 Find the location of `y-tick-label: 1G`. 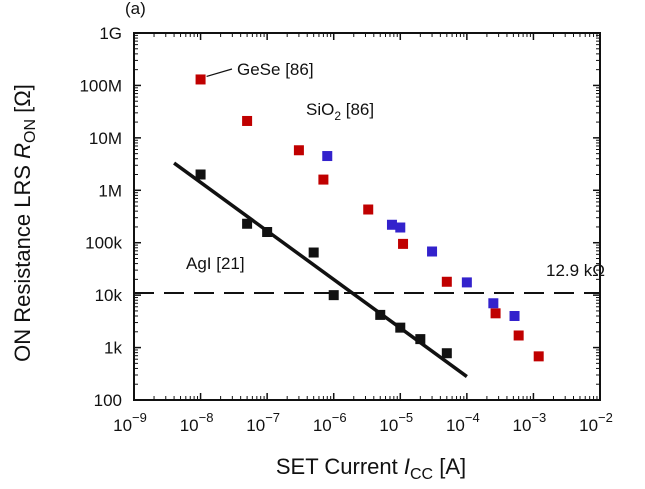

y-tick-label: 1G is located at coordinates (110, 33).